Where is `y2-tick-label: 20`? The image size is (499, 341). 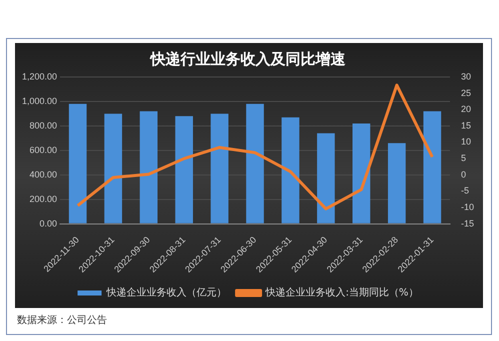 y2-tick-label: 20 is located at coordinates (466, 109).